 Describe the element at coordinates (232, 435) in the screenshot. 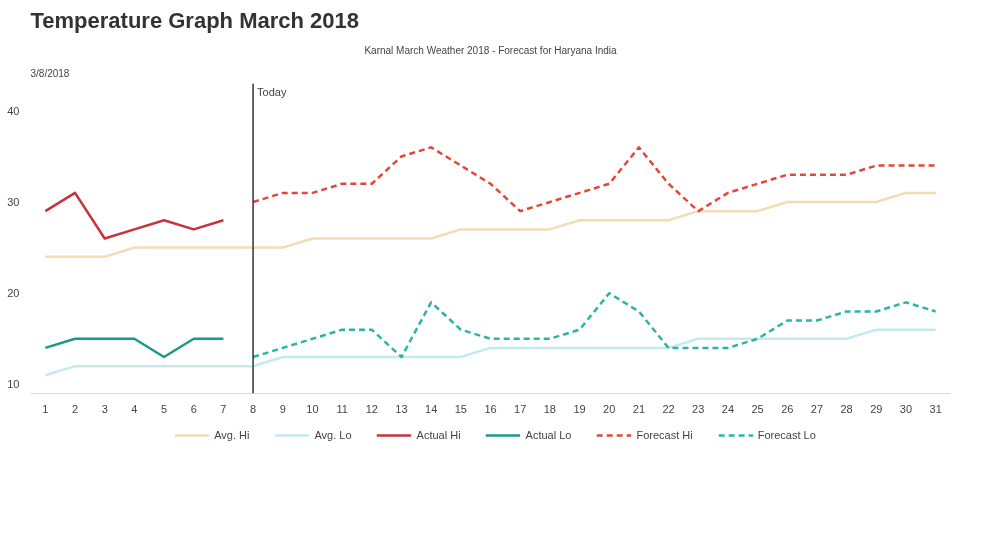

I see `legend-label: Avg. Hi` at that location.